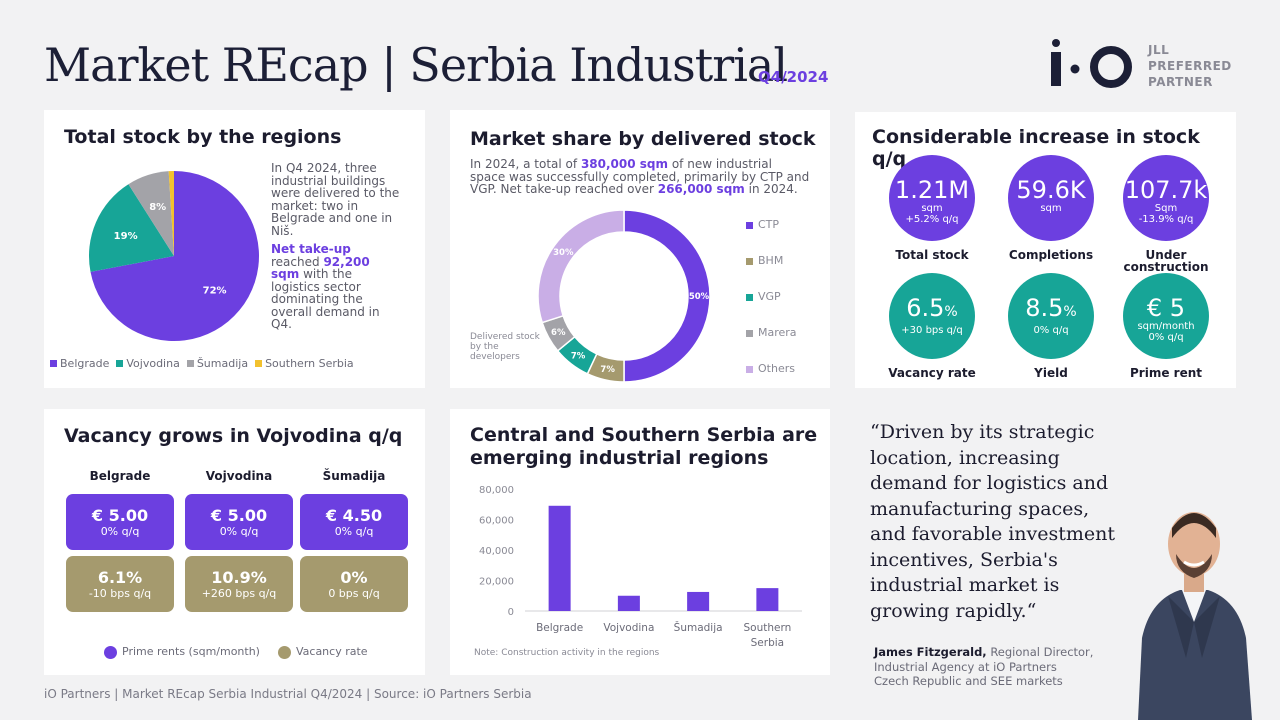 The width and height of the screenshot is (1280, 720). I want to click on pie-label: 19%, so click(126, 236).